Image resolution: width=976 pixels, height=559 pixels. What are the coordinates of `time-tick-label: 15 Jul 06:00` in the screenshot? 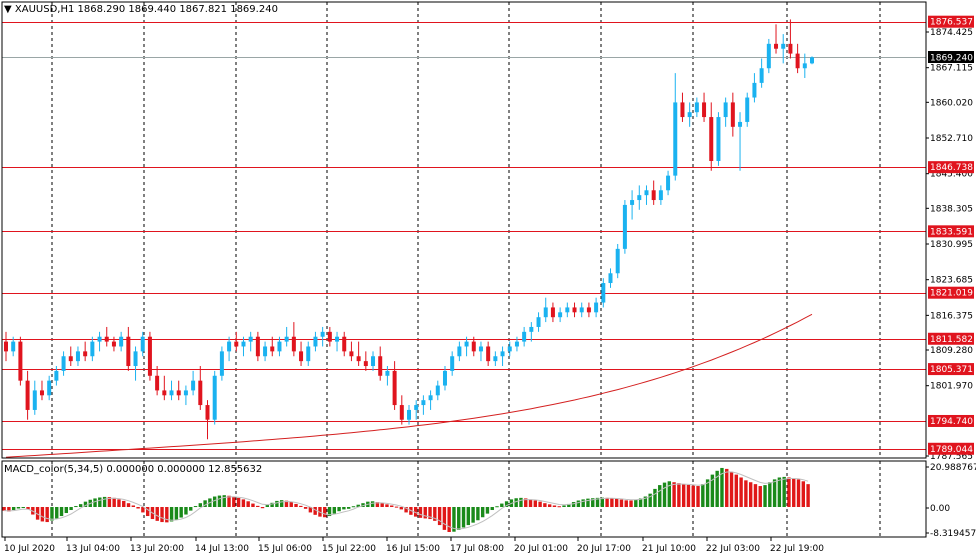 It's located at (285, 549).